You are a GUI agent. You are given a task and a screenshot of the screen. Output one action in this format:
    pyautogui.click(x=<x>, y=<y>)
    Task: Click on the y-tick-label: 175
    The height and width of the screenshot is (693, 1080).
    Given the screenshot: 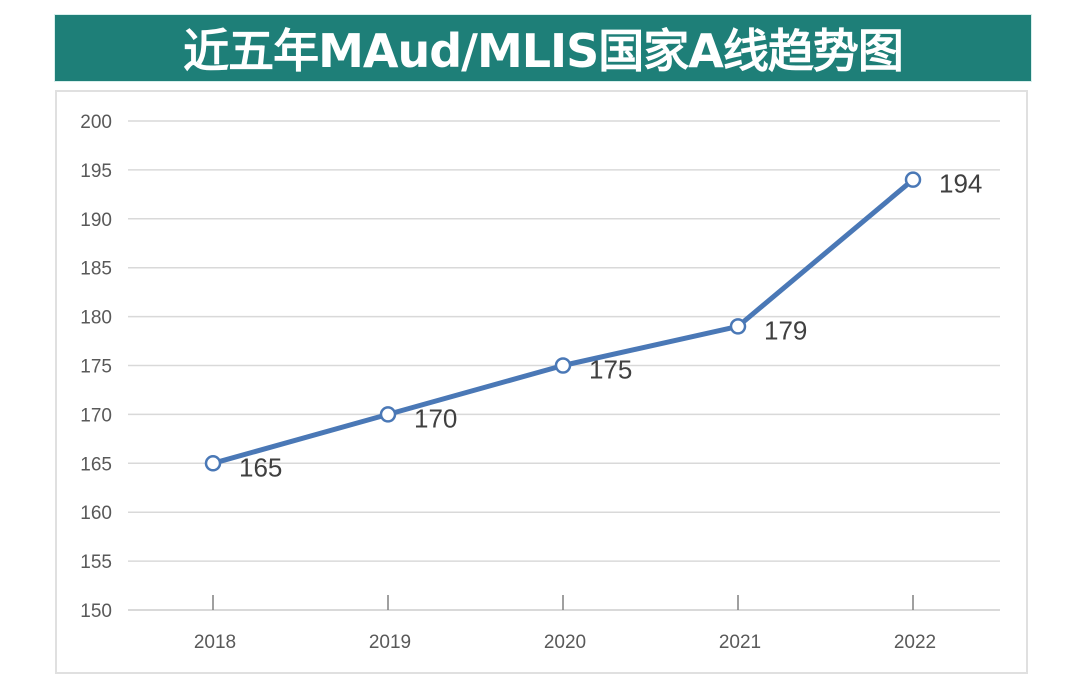 What is the action you would take?
    pyautogui.click(x=96, y=367)
    